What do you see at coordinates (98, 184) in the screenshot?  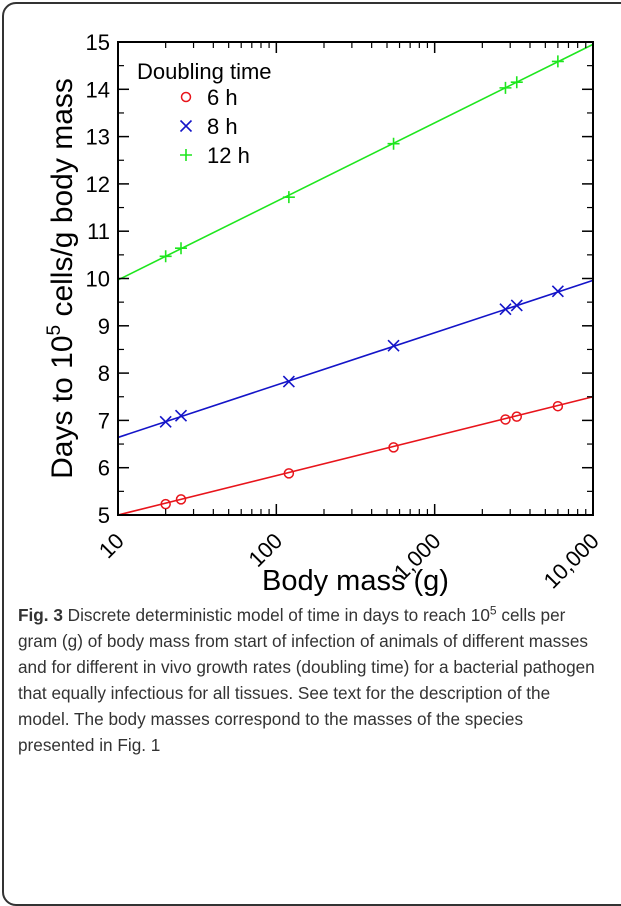 I see `y-tick-label: 12` at bounding box center [98, 184].